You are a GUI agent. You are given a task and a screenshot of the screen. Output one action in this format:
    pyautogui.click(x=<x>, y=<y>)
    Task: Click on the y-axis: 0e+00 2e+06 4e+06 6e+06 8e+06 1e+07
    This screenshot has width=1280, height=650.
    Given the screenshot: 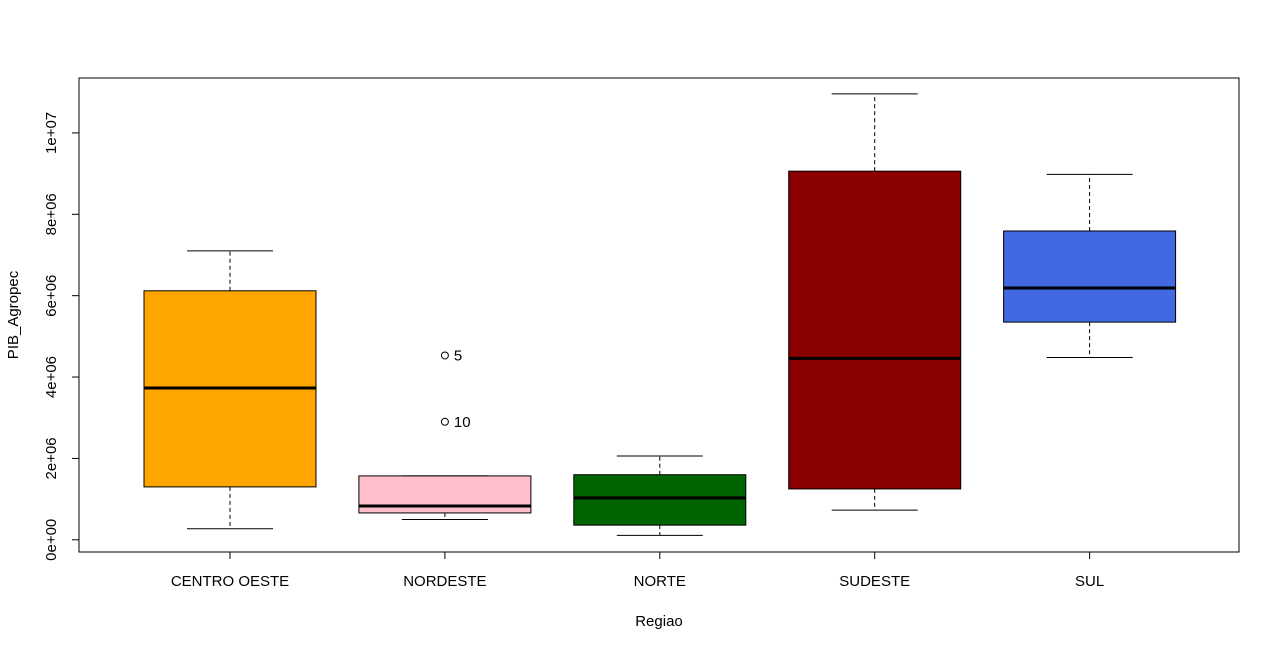 What is the action you would take?
    pyautogui.click(x=61, y=336)
    